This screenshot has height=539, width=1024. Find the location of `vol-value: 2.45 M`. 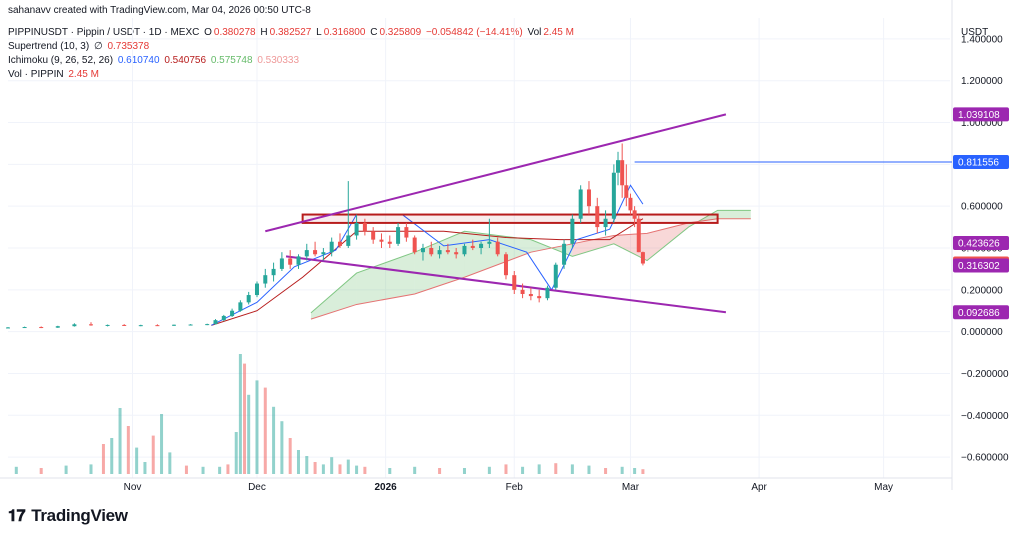

vol-value: 2.45 M is located at coordinates (558, 32).